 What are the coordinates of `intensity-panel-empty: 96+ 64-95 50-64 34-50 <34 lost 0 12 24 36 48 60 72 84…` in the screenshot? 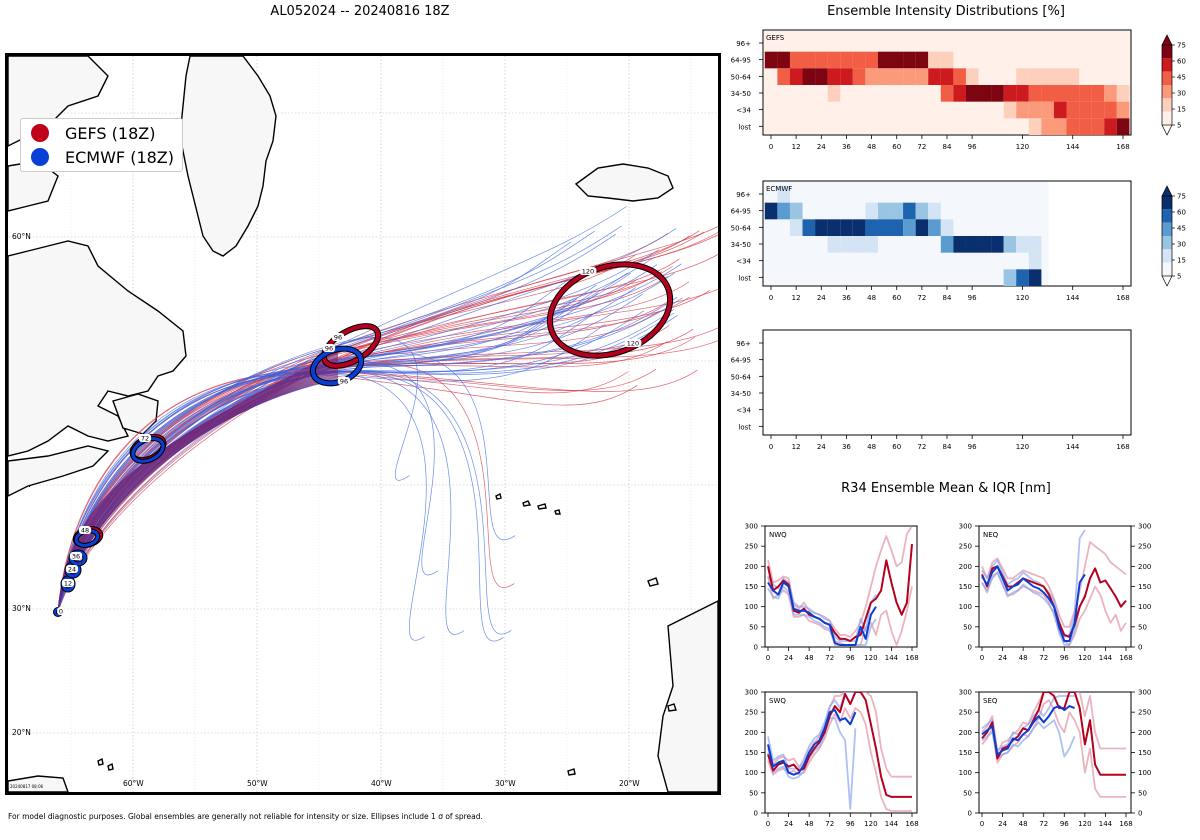 It's located at (931, 390).